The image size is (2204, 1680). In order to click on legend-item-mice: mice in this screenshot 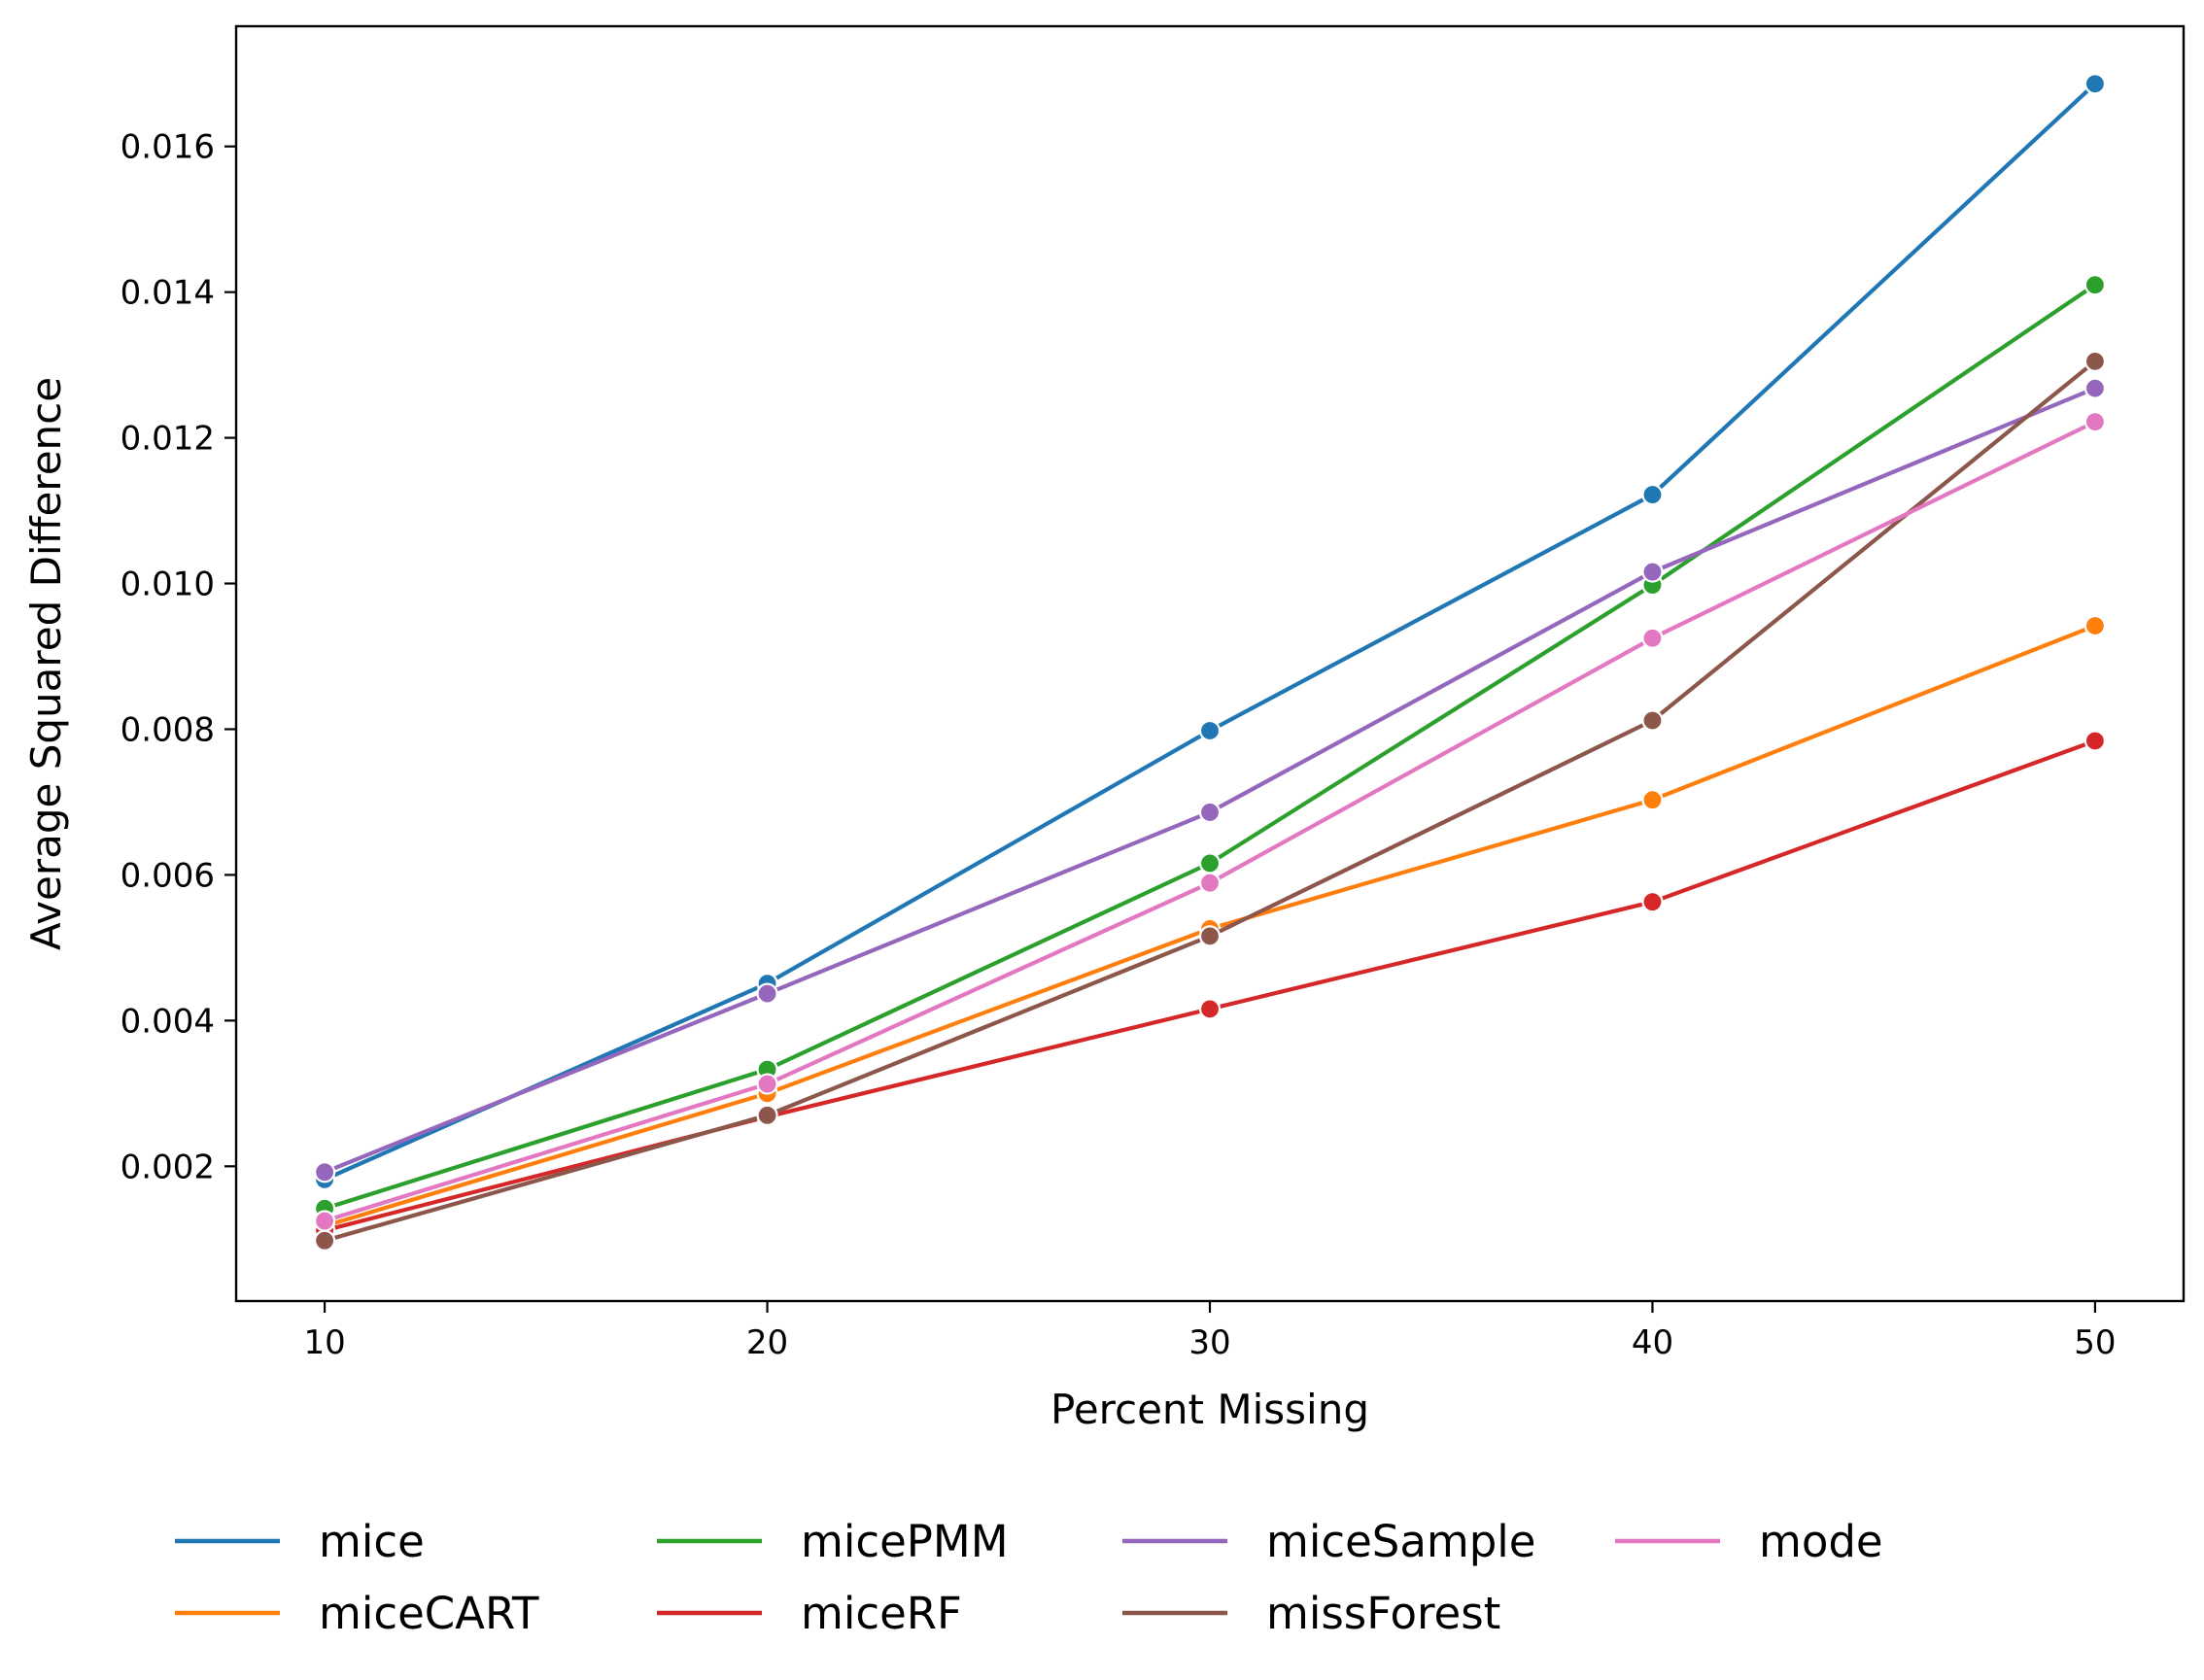, I will do `click(300, 1541)`.